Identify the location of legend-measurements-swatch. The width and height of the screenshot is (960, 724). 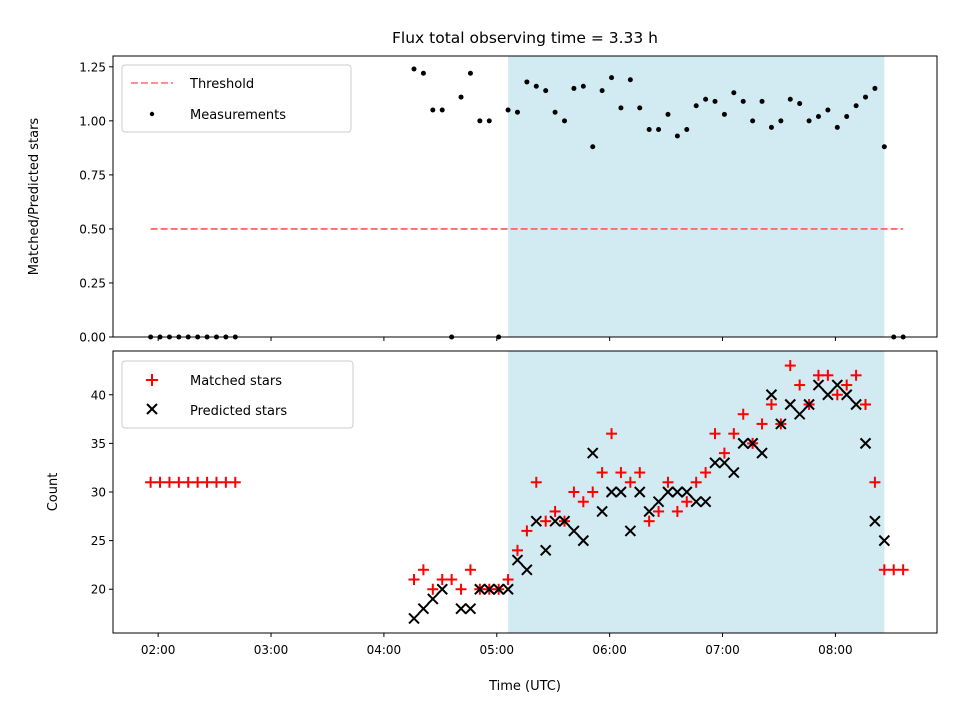
(152, 114).